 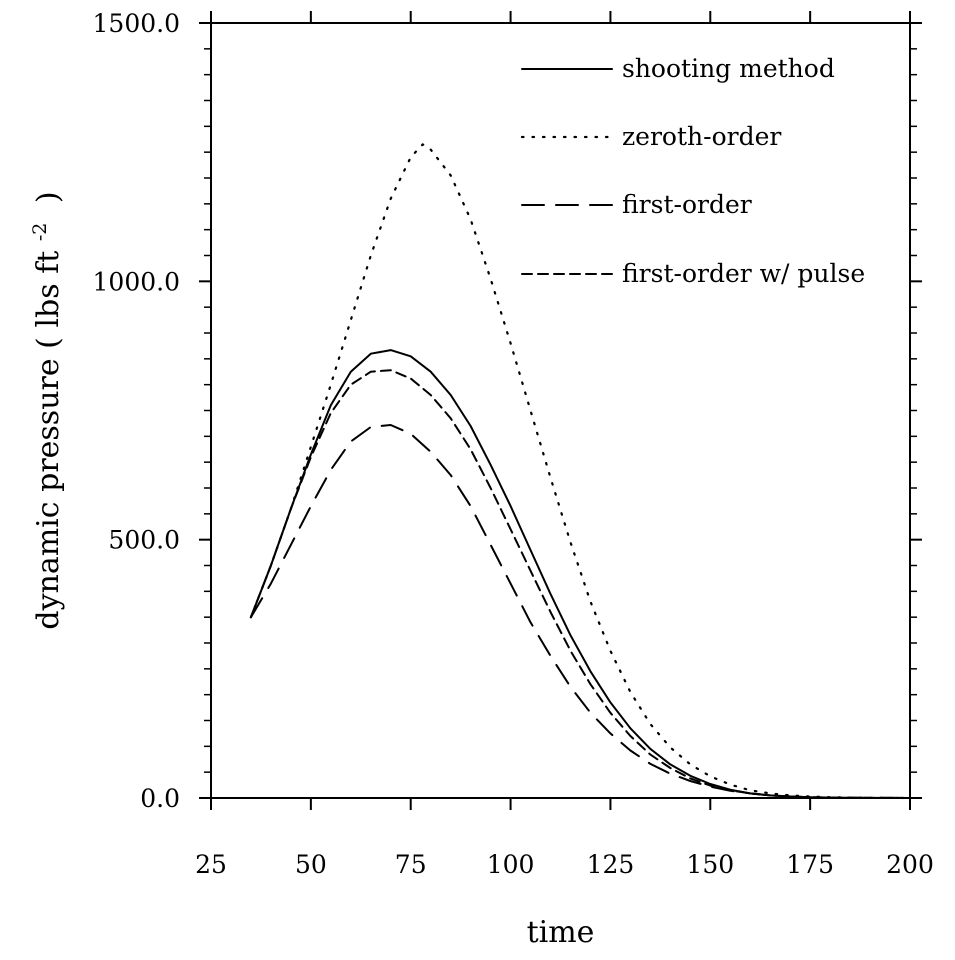 I want to click on x-tick-label: 200, so click(x=910, y=864).